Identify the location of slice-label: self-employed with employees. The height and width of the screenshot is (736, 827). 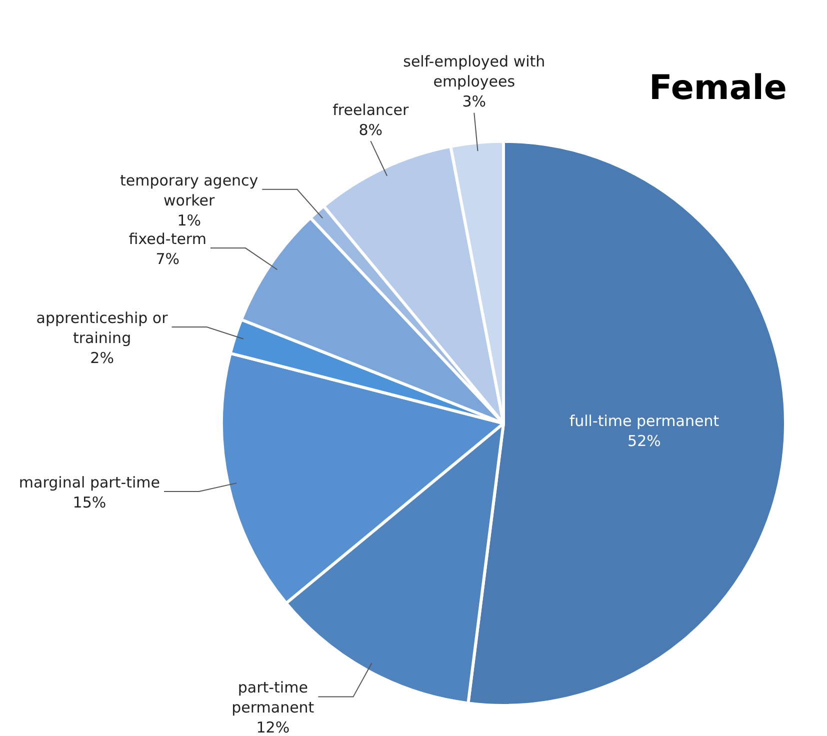
(474, 71).